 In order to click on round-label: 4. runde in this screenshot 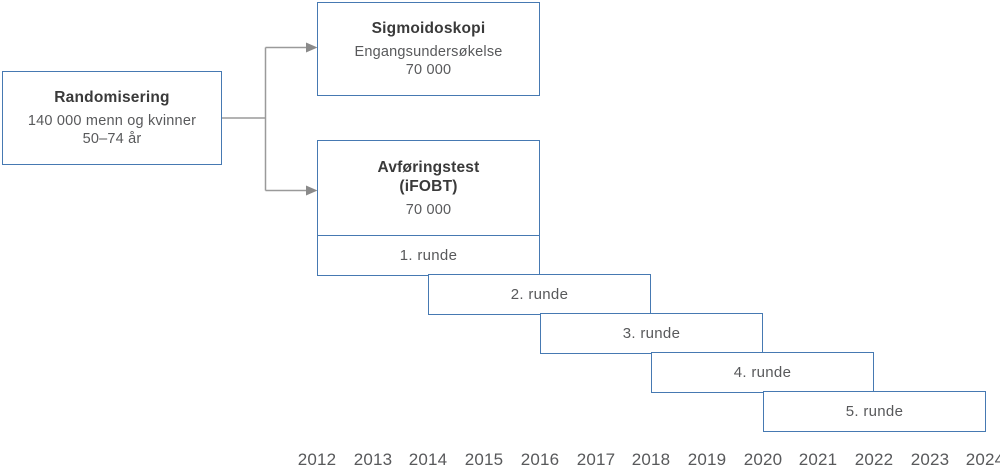, I will do `click(762, 372)`.